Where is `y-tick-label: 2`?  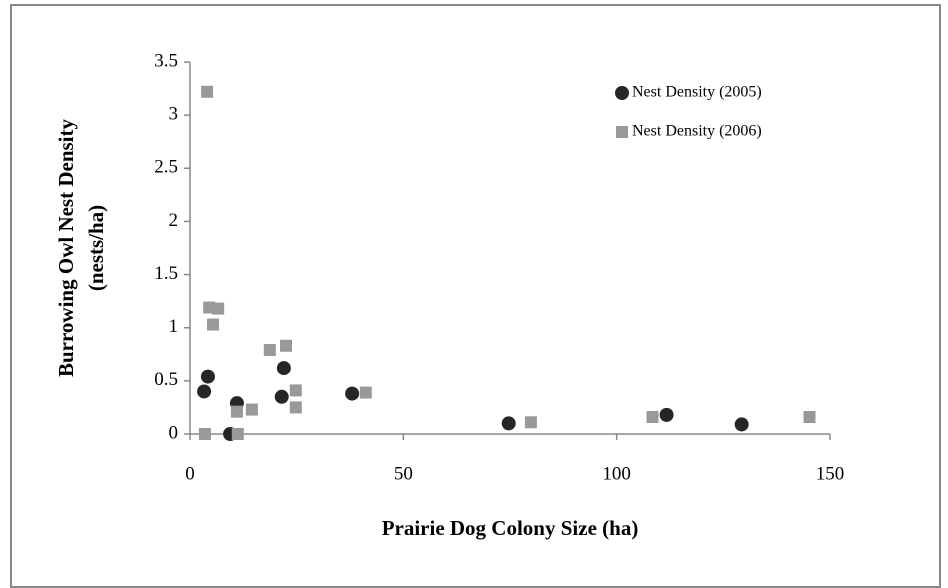 y-tick-label: 2 is located at coordinates (174, 220).